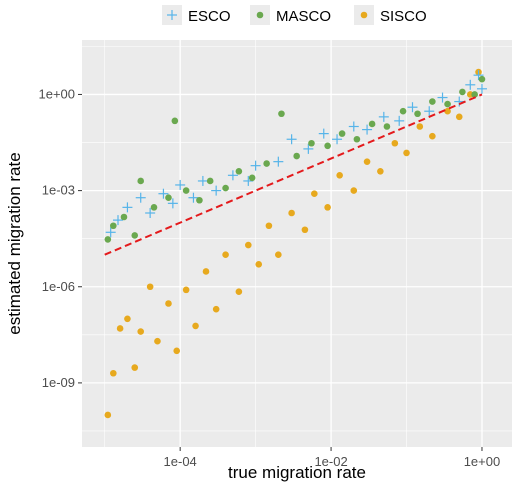 The image size is (520, 495). Describe the element at coordinates (297, 472) in the screenshot. I see `x-axis-title: true migration rate` at that location.